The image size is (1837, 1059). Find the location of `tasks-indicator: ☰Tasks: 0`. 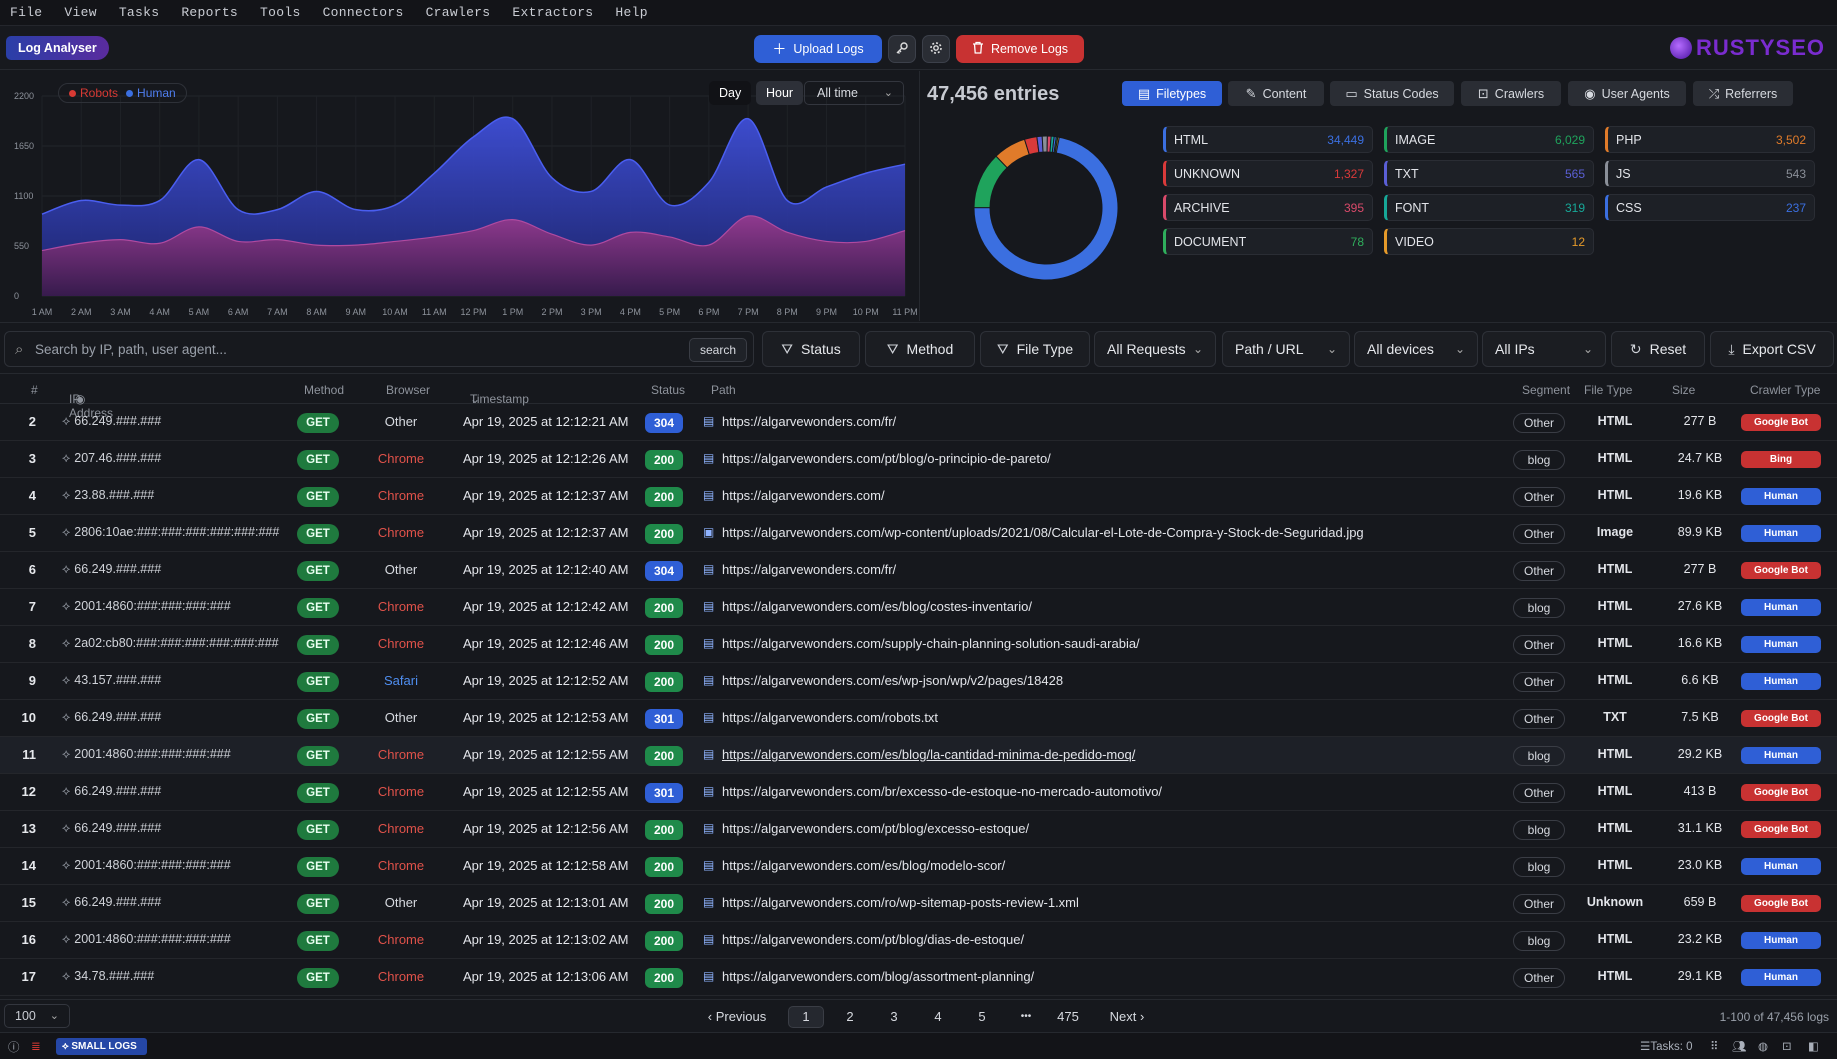

tasks-indicator: ☰Tasks: 0 is located at coordinates (1666, 1046).